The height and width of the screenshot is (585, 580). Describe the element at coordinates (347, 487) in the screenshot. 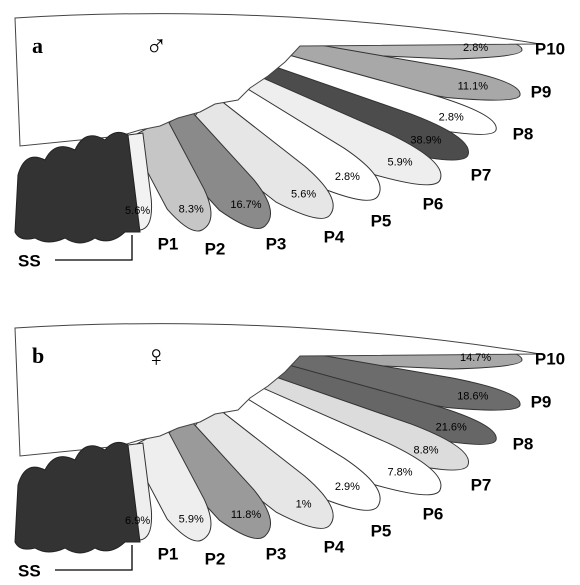

I see `feather-percent: 2.9%` at that location.